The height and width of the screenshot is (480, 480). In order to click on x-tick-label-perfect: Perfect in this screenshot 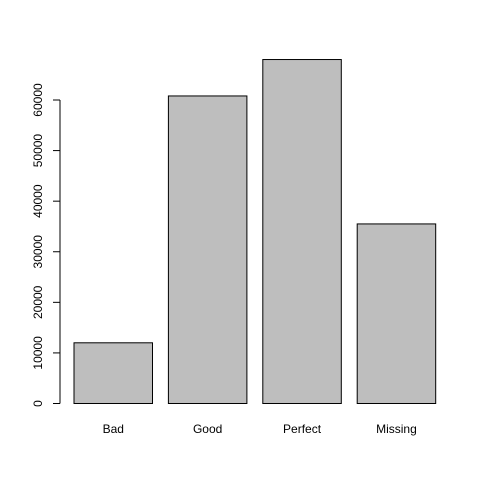, I will do `click(302, 429)`.